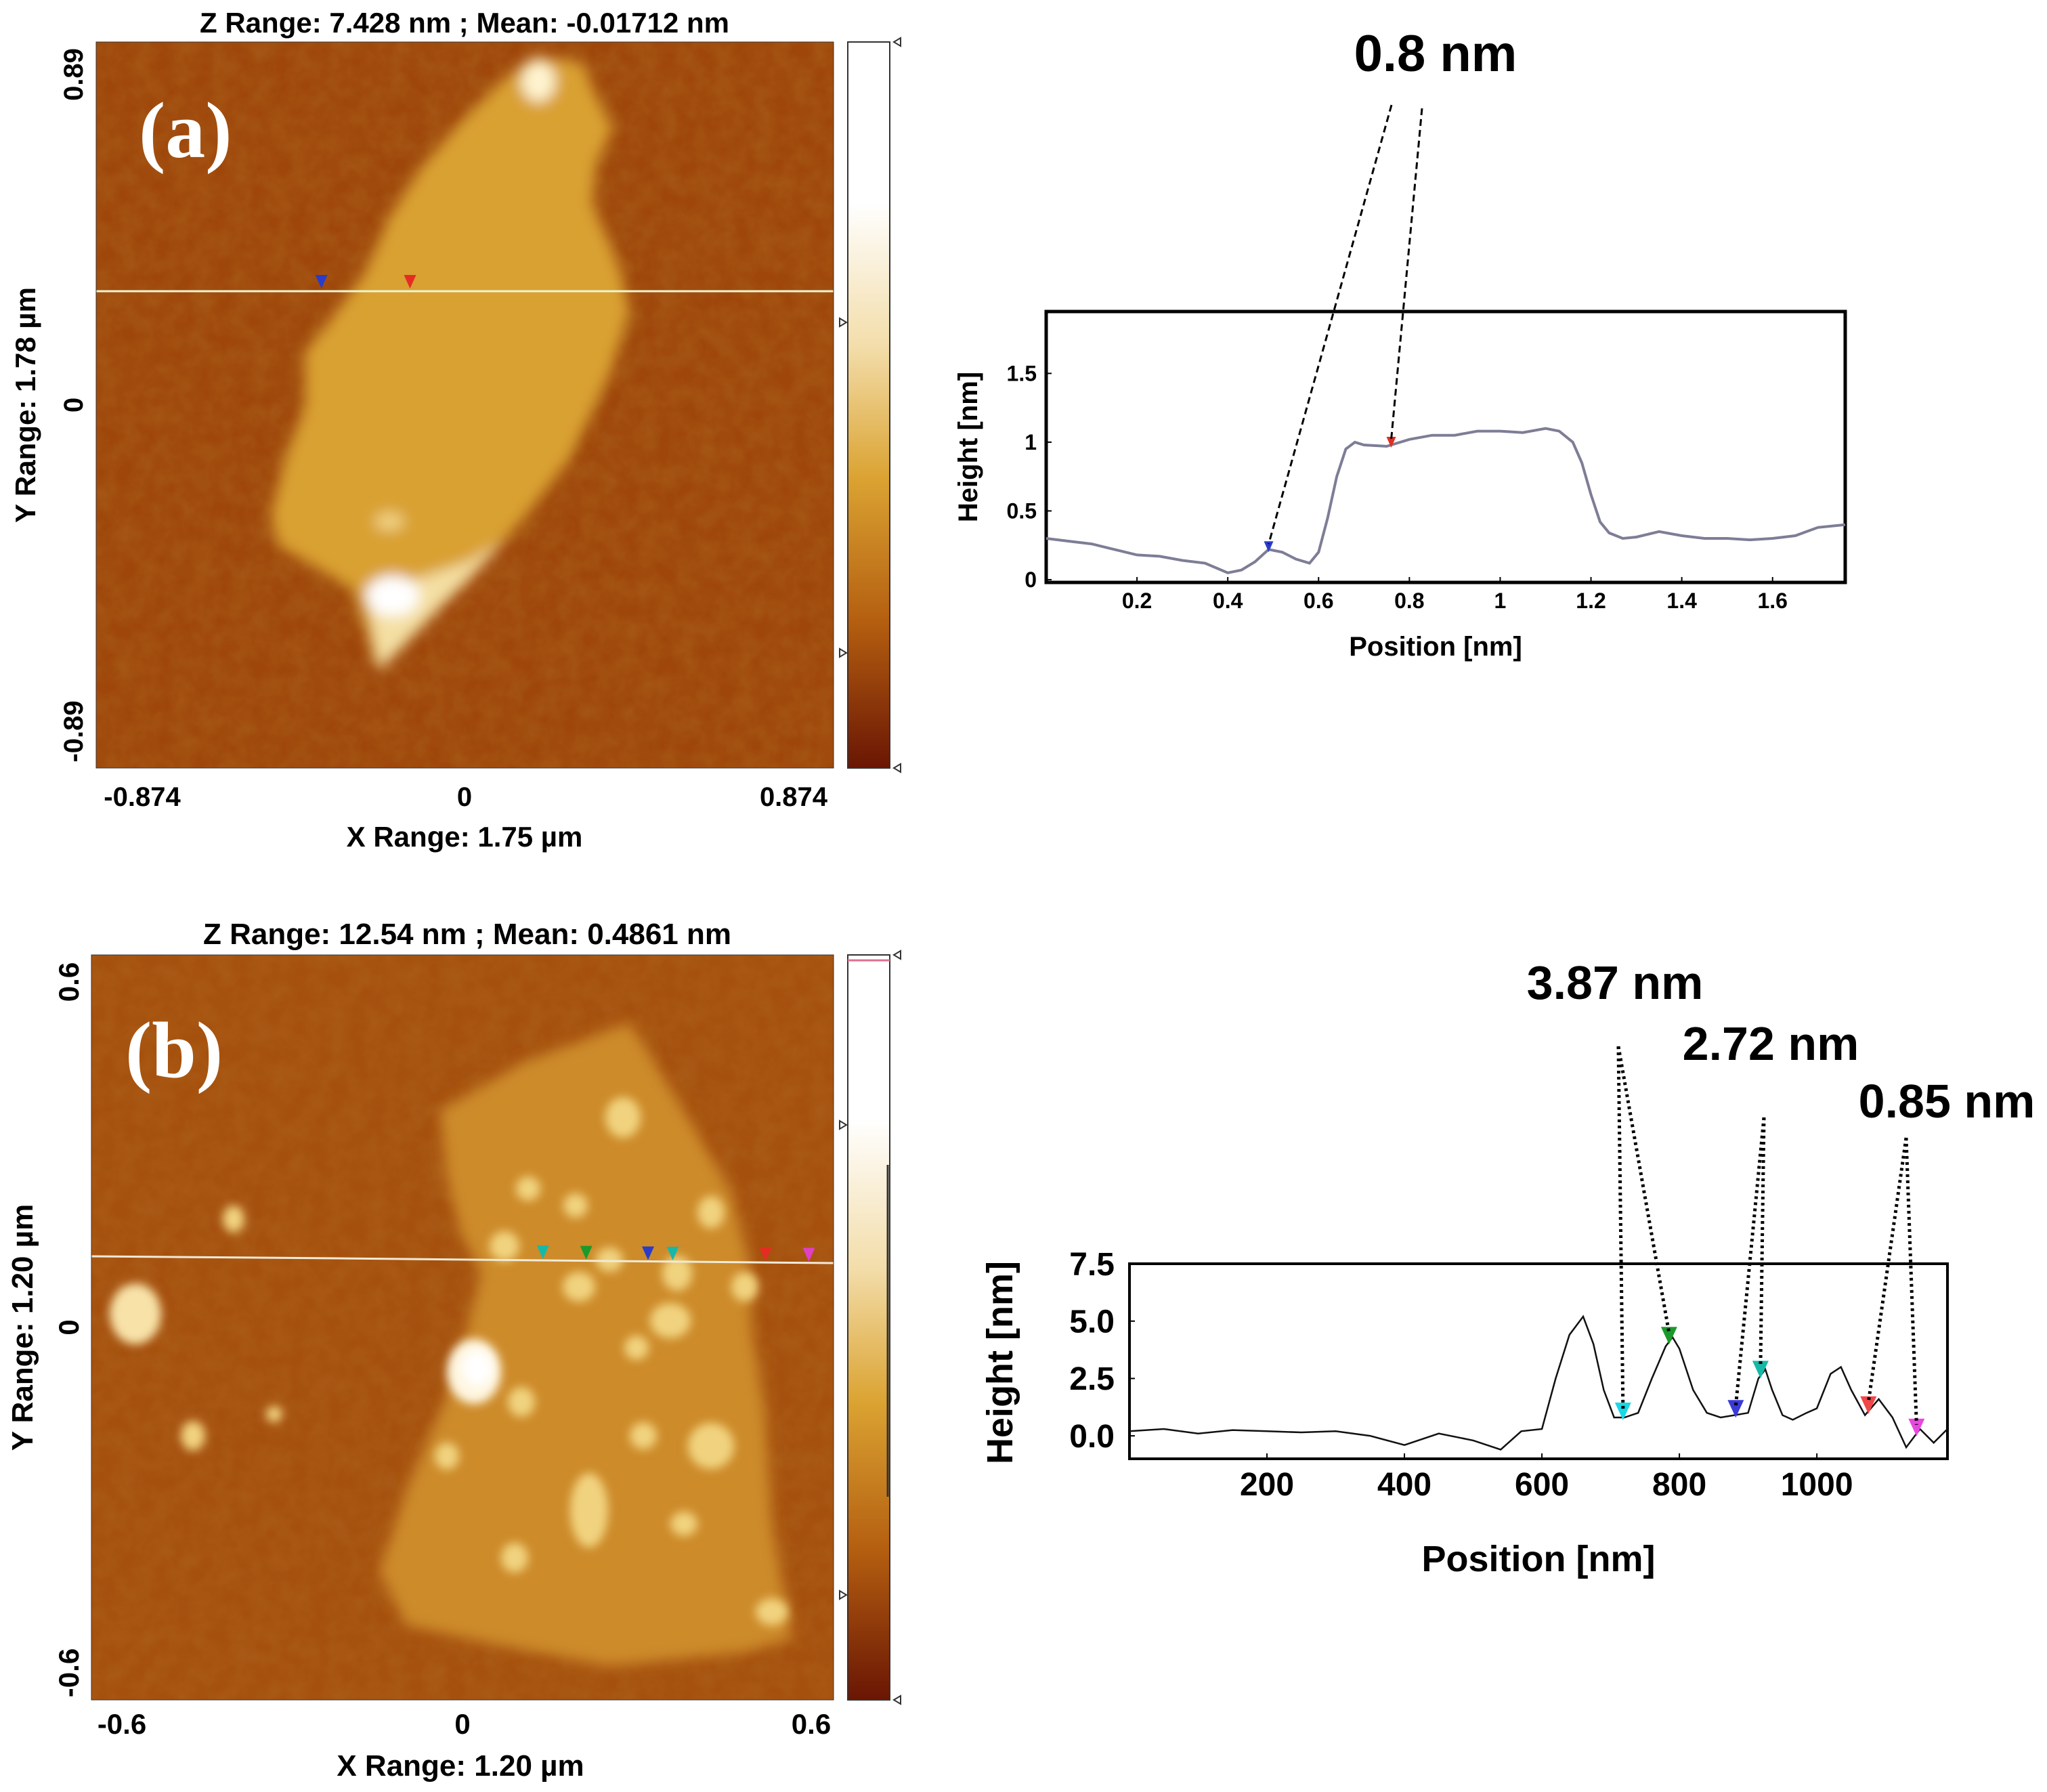 Image resolution: width=2047 pixels, height=1792 pixels. What do you see at coordinates (1446, 500) in the screenshot?
I see `profile-line-series-a` at bounding box center [1446, 500].